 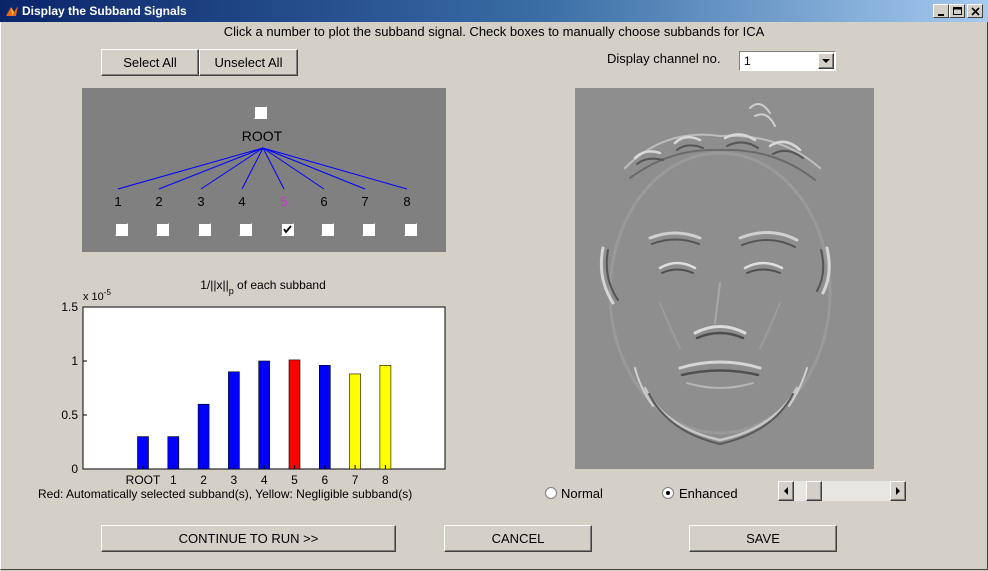 What do you see at coordinates (74, 469) in the screenshot?
I see `y-tick-label: 0` at bounding box center [74, 469].